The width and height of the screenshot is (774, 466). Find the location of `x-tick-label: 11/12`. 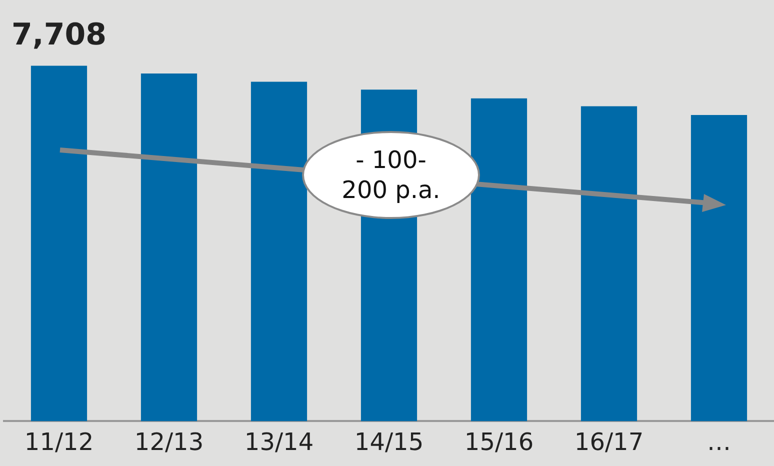

x-tick-label: 11/12 is located at coordinates (59, 442).